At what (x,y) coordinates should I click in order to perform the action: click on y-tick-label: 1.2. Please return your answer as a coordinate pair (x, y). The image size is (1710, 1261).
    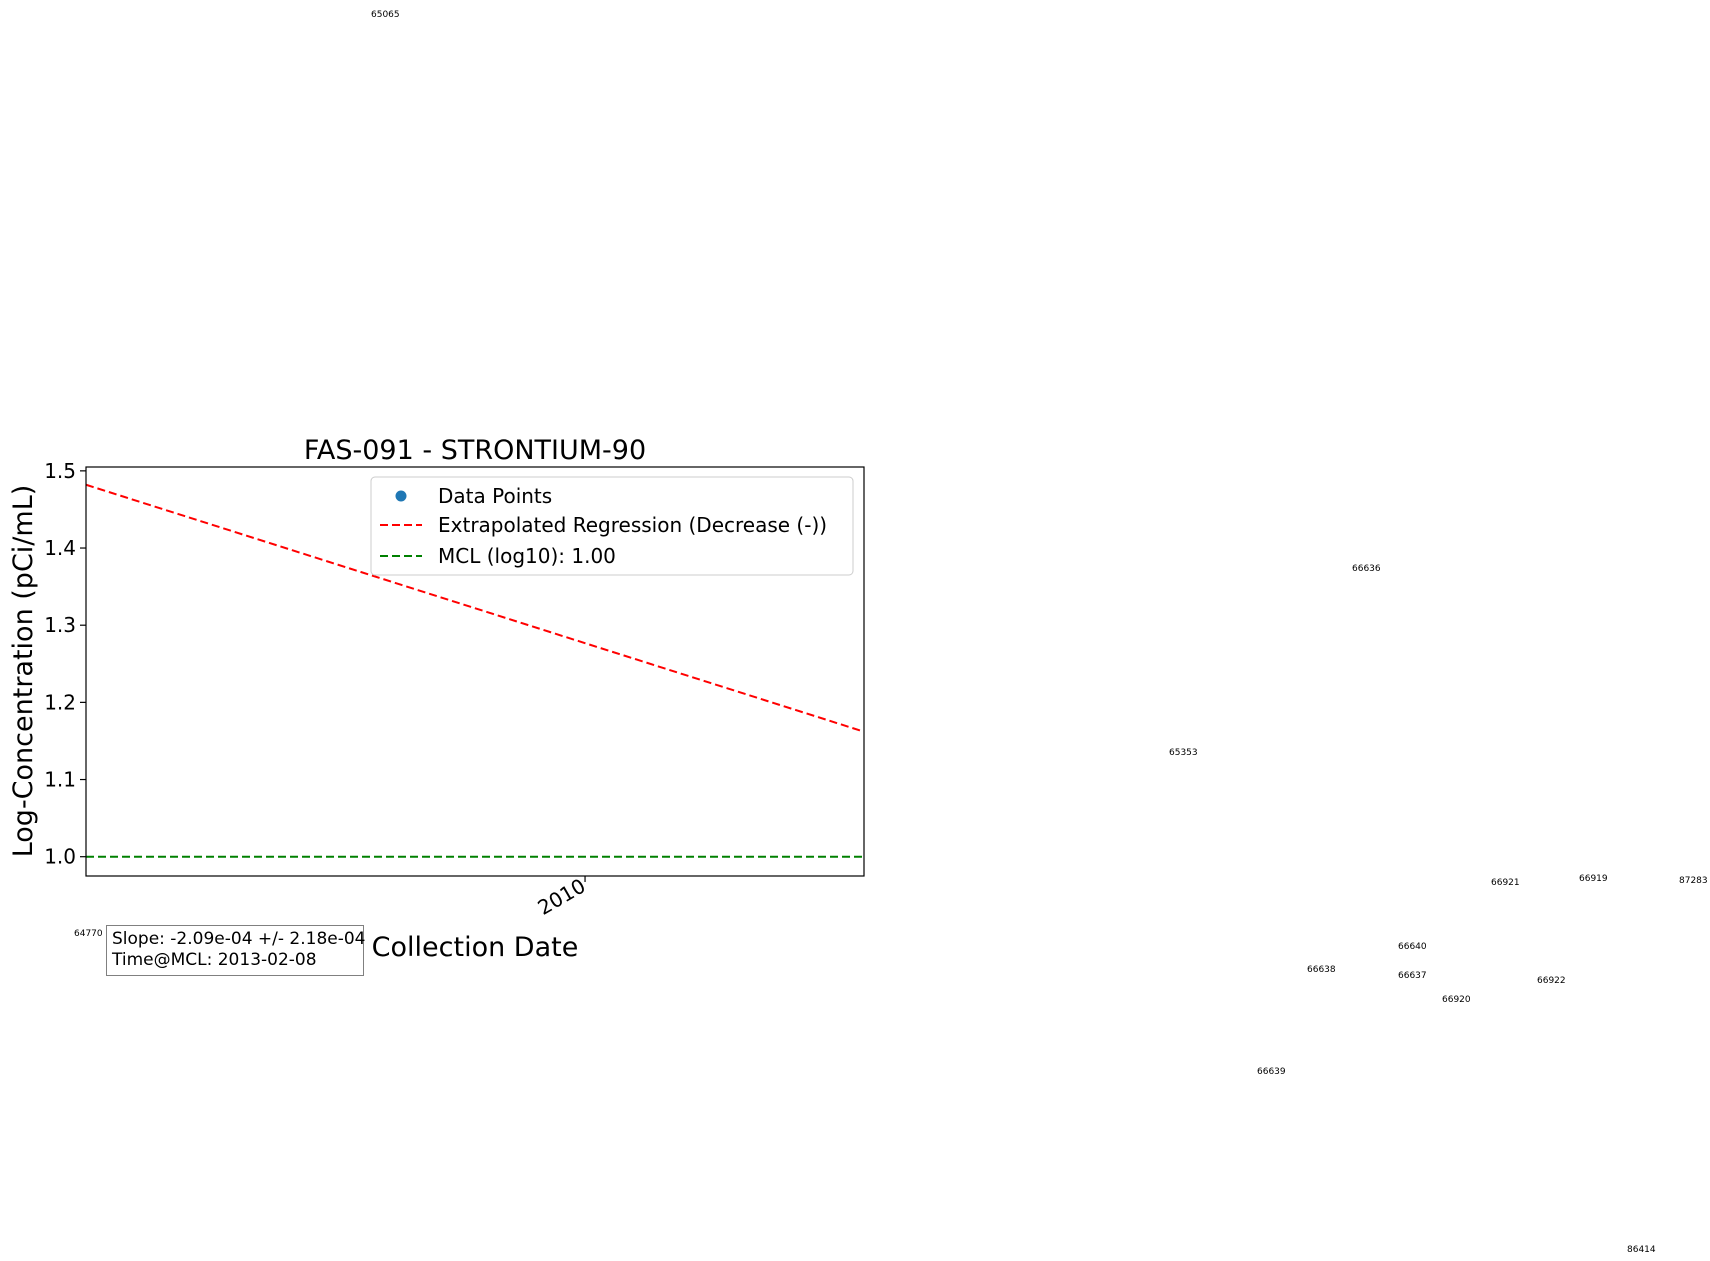
    Looking at the image, I should click on (60, 702).